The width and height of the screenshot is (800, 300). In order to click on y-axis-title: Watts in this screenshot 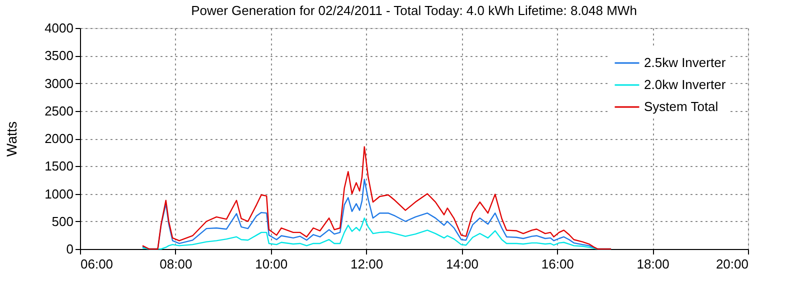, I will do `click(12, 139)`.